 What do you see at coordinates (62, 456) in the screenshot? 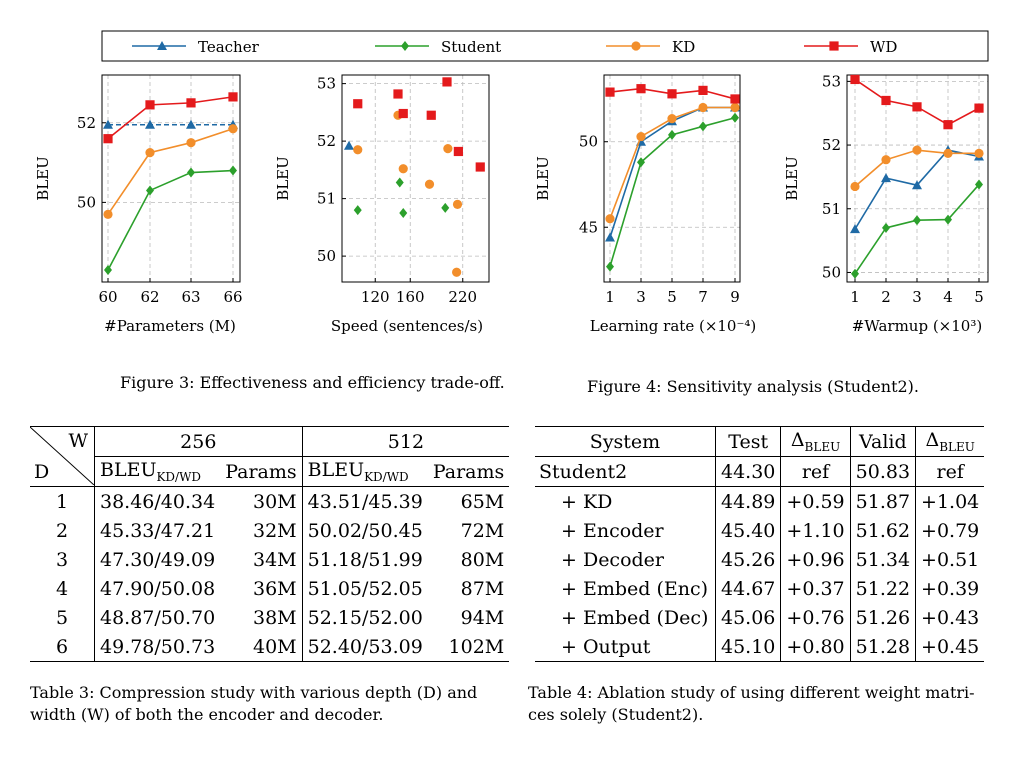
I see `table3-corner-cell: W D` at bounding box center [62, 456].